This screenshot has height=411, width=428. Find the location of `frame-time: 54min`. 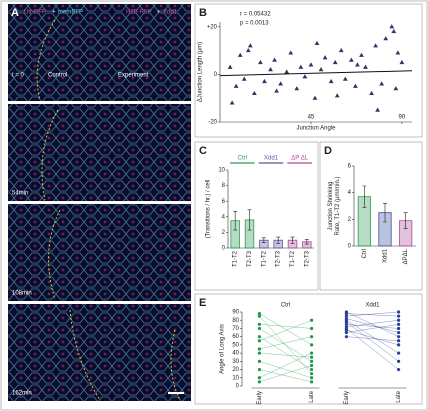

frame-time: 54min is located at coordinates (20, 194).